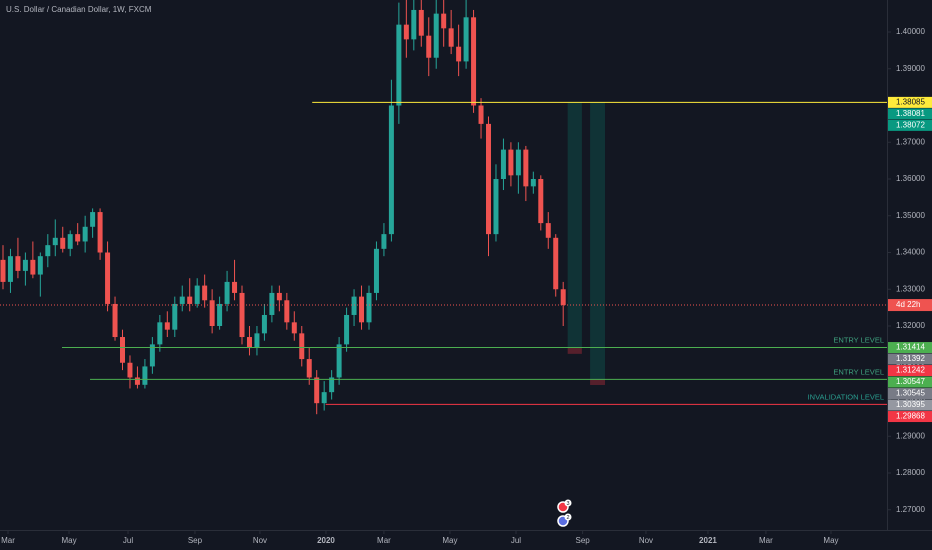 The image size is (932, 550). Describe the element at coordinates (910, 252) in the screenshot. I see `y-tick-label: 1.34000` at that location.